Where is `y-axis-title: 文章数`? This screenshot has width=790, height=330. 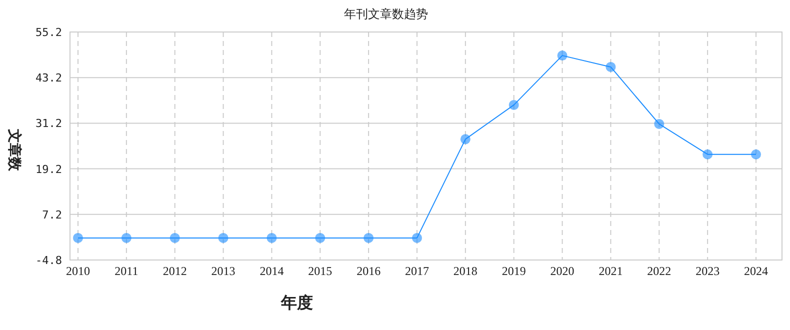 y-axis-title: 文章数 is located at coordinates (14, 150).